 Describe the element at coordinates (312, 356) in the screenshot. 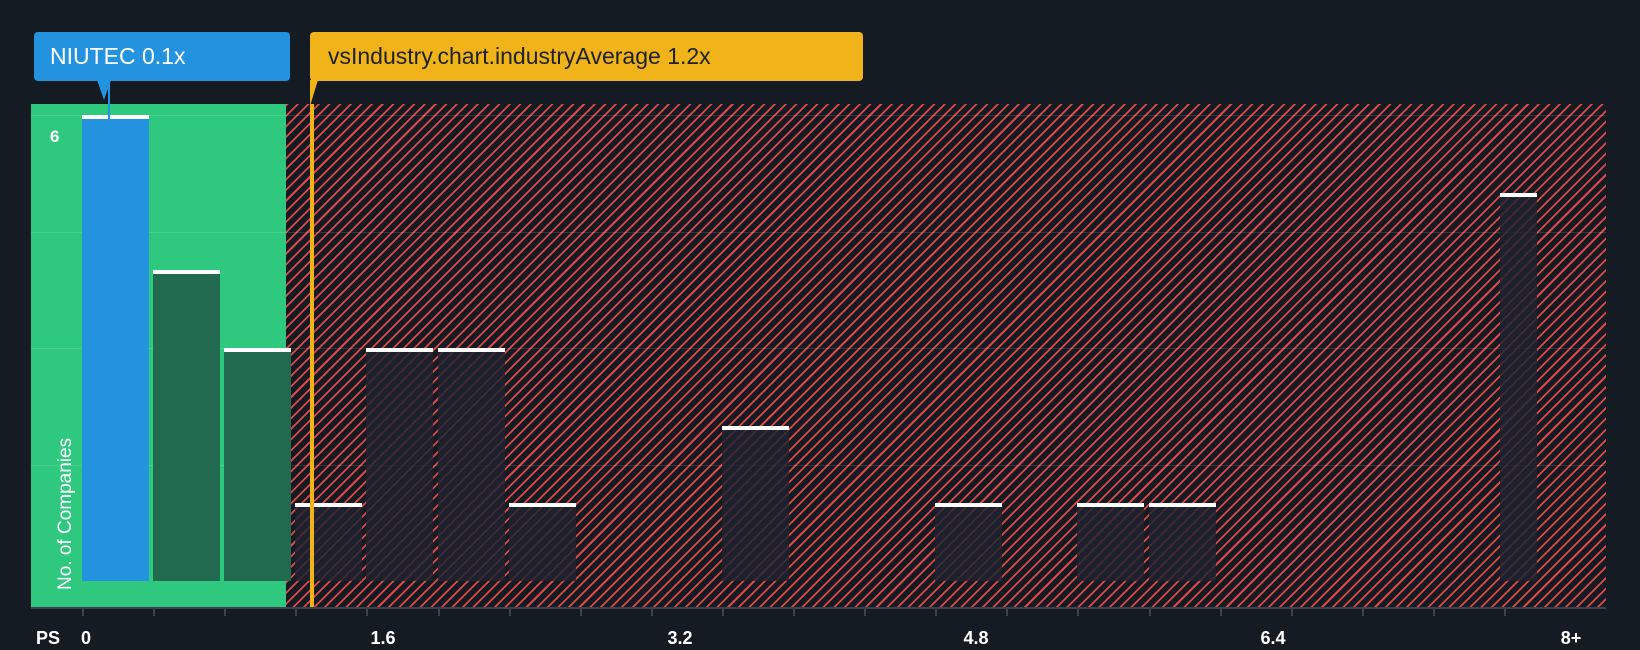

I see `industry-average-line` at that location.